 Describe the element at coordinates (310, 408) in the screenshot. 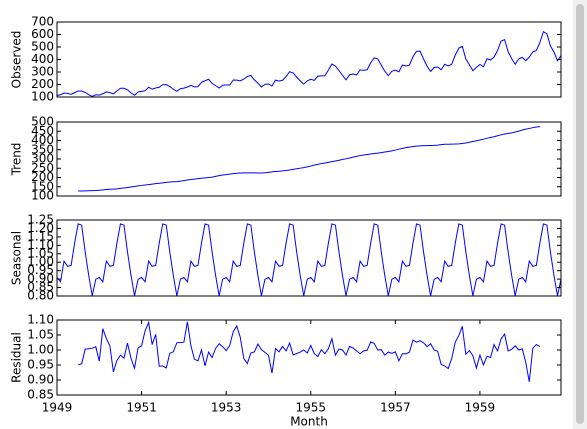

I see `x-tick-label: 1955` at that location.